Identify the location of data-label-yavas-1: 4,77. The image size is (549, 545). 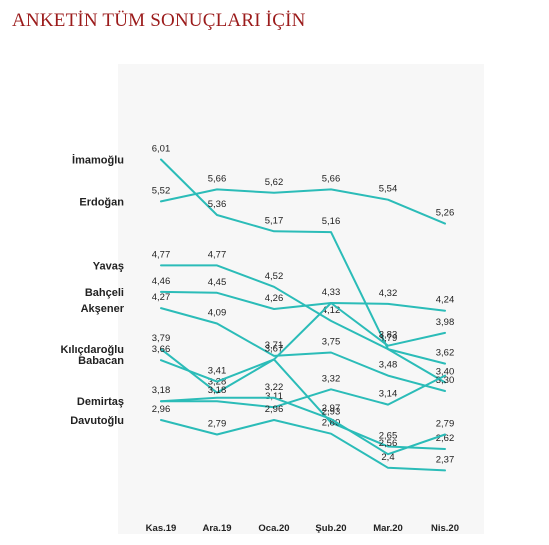
(161, 254).